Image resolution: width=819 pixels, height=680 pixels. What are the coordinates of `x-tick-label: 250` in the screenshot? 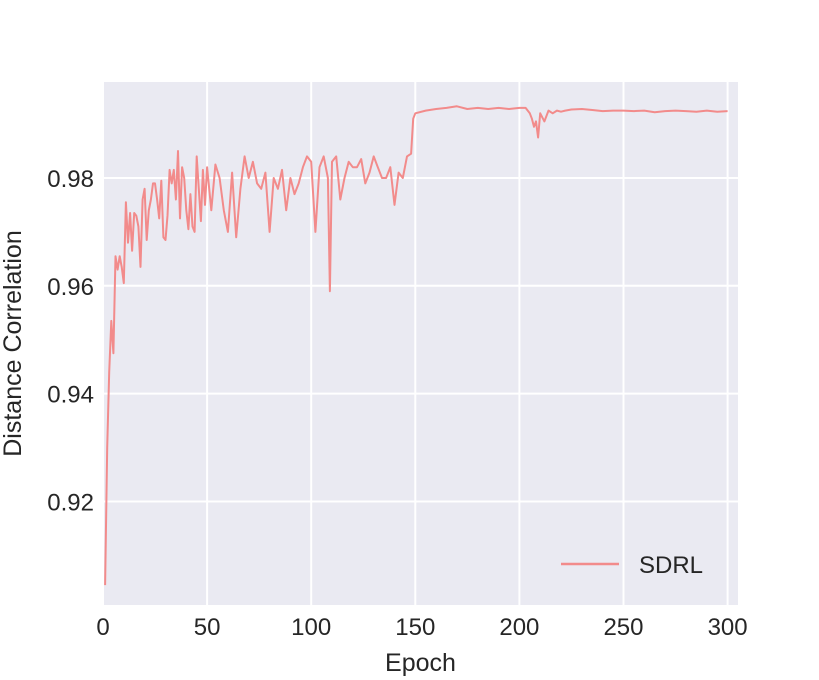 It's located at (623, 627).